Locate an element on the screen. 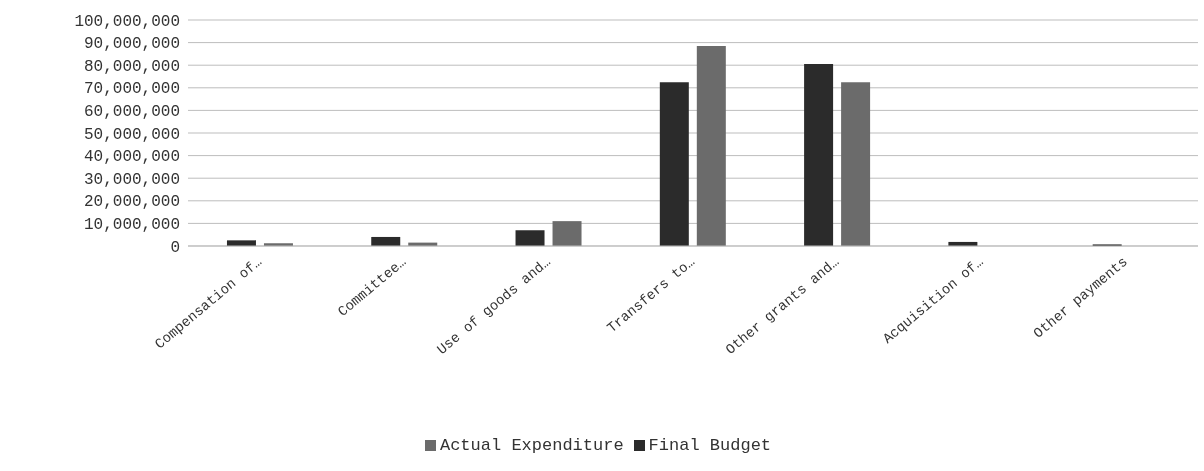 The width and height of the screenshot is (1204, 471). y-tick-label: 60,000,000 is located at coordinates (131, 112).